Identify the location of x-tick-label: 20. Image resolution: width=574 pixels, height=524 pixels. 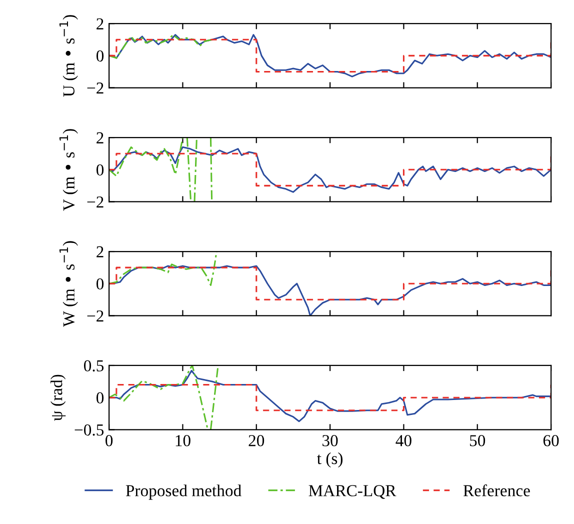
(256, 440).